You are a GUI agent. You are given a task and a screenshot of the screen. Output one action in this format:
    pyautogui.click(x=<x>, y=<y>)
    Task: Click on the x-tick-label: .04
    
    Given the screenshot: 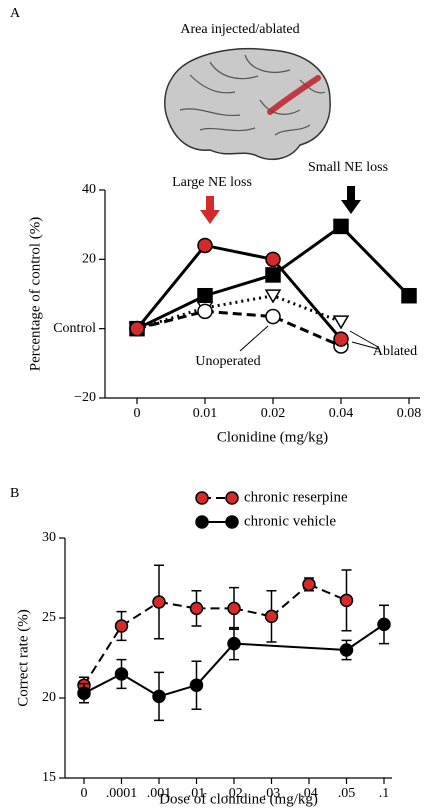 What is the action you would take?
    pyautogui.click(x=309, y=793)
    